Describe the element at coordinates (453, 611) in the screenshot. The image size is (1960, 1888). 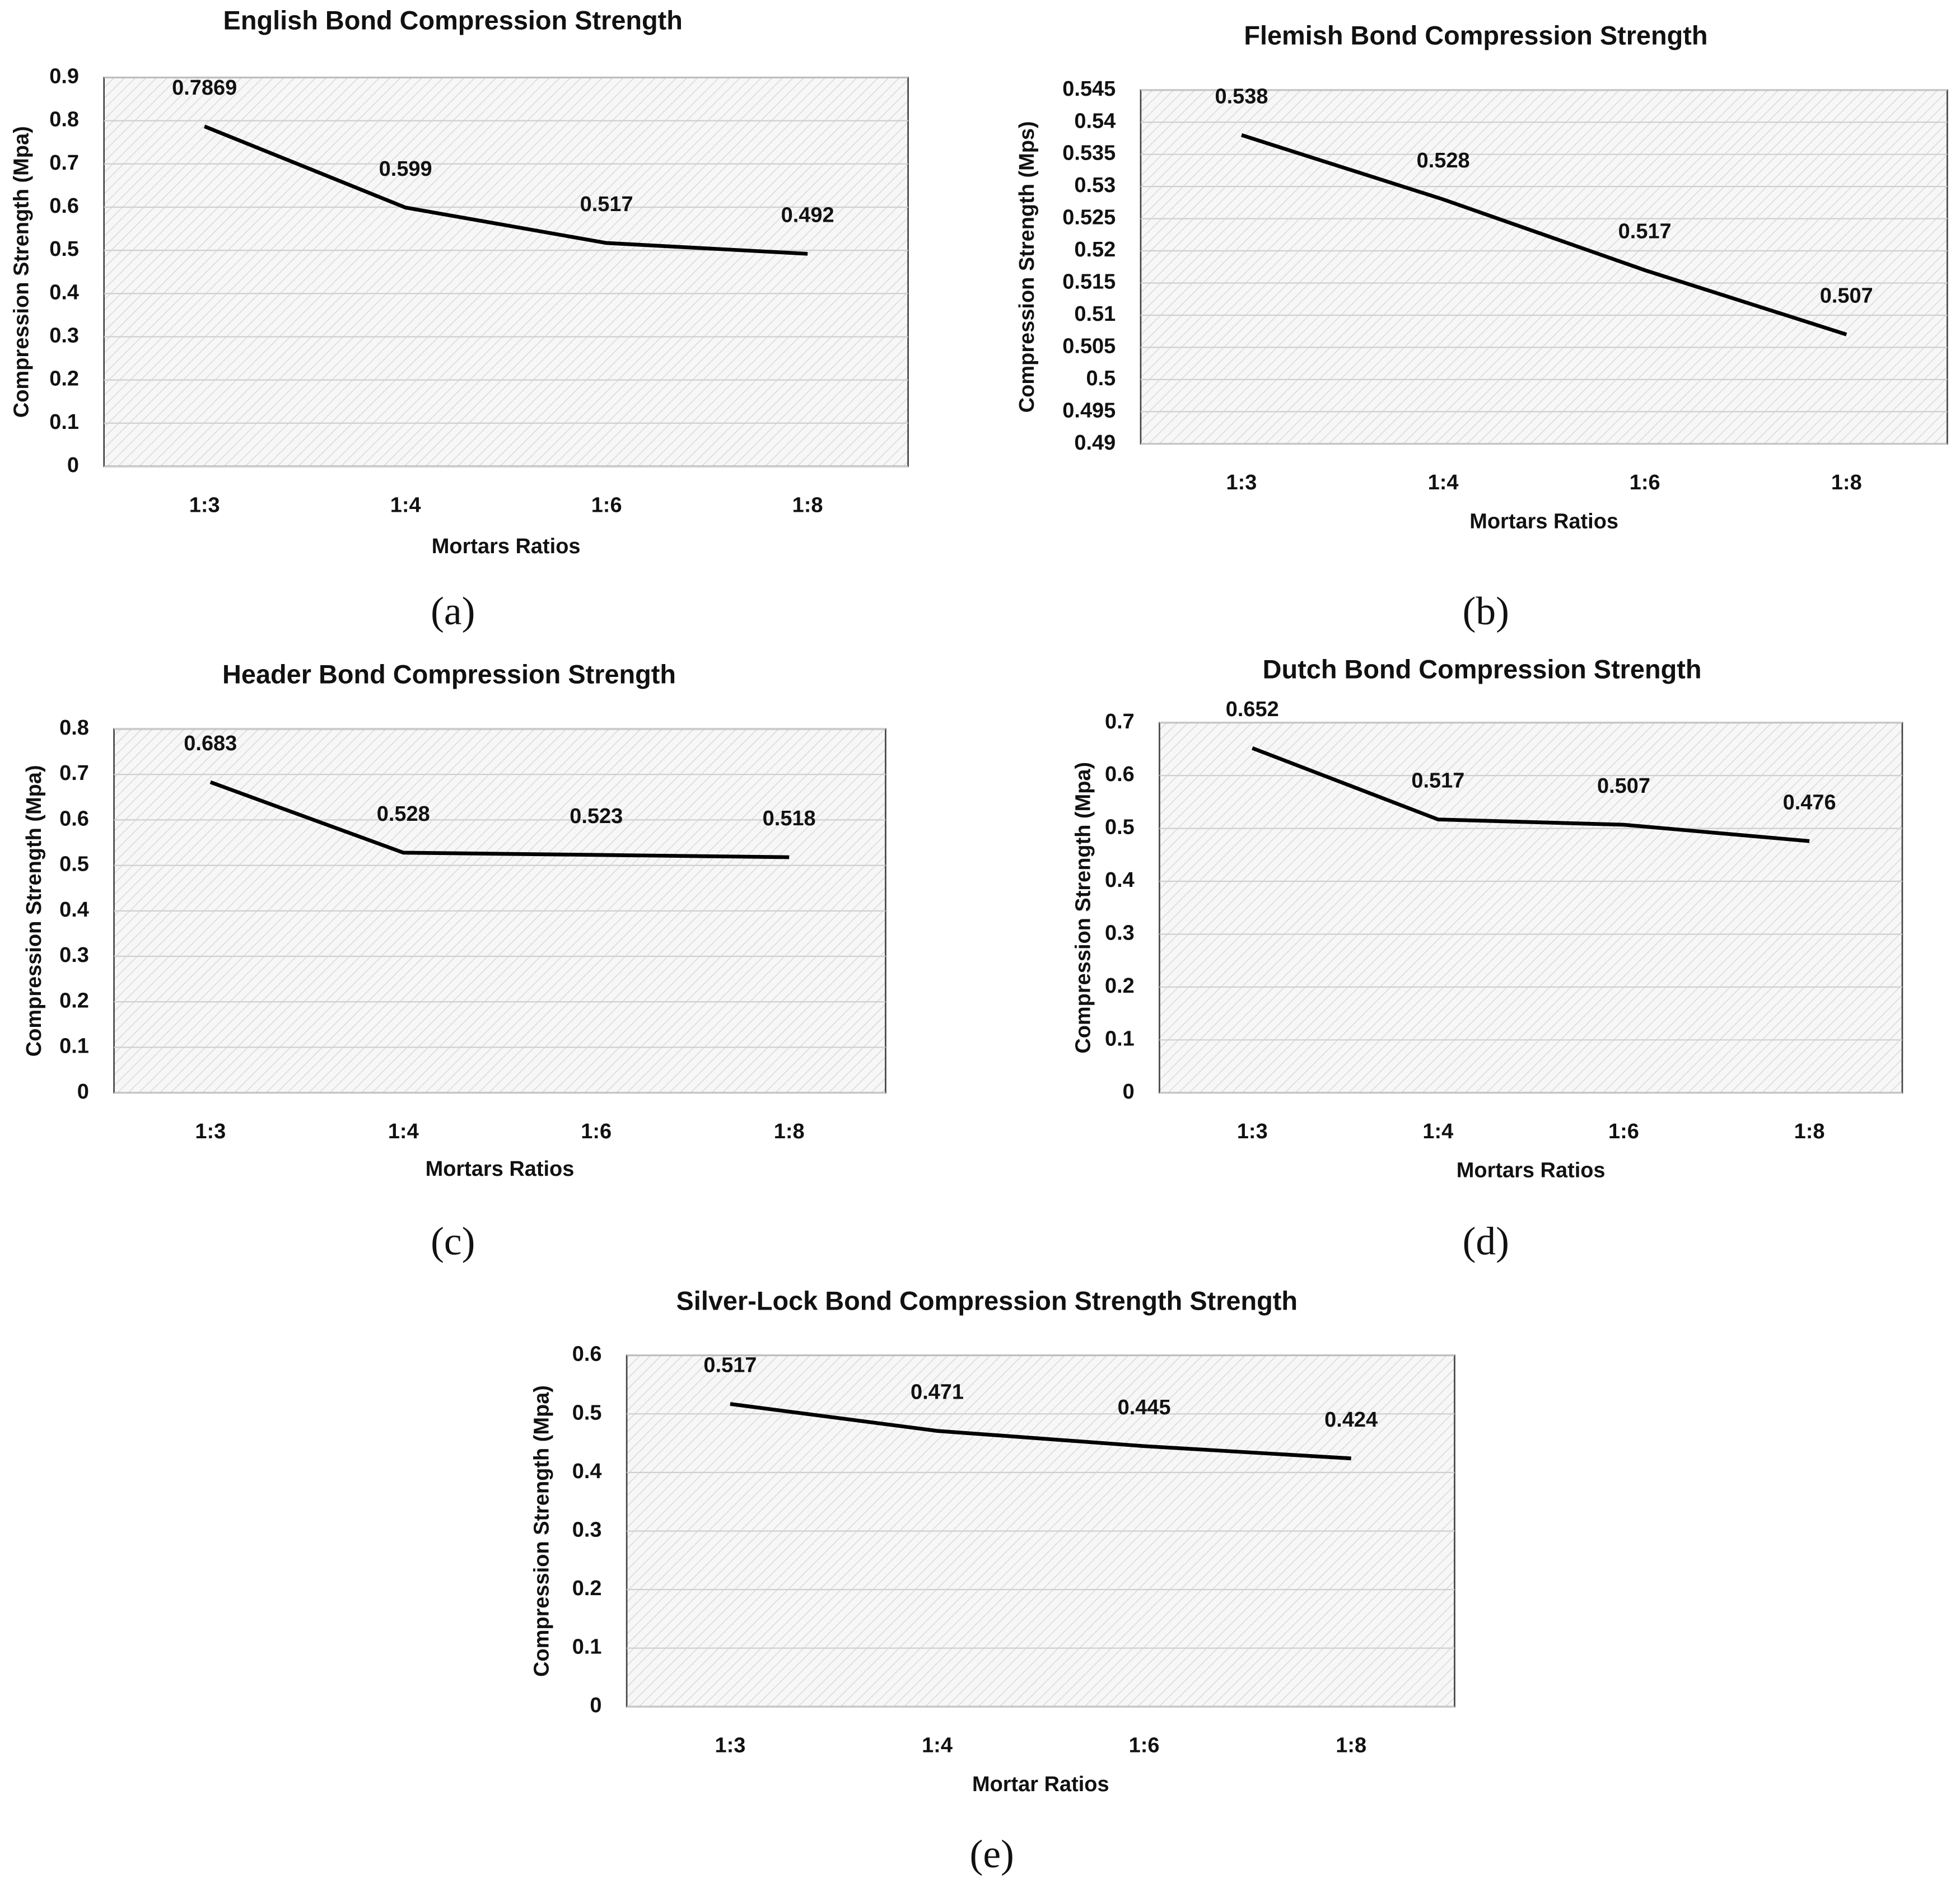
I see `panel-label: (a)` at that location.